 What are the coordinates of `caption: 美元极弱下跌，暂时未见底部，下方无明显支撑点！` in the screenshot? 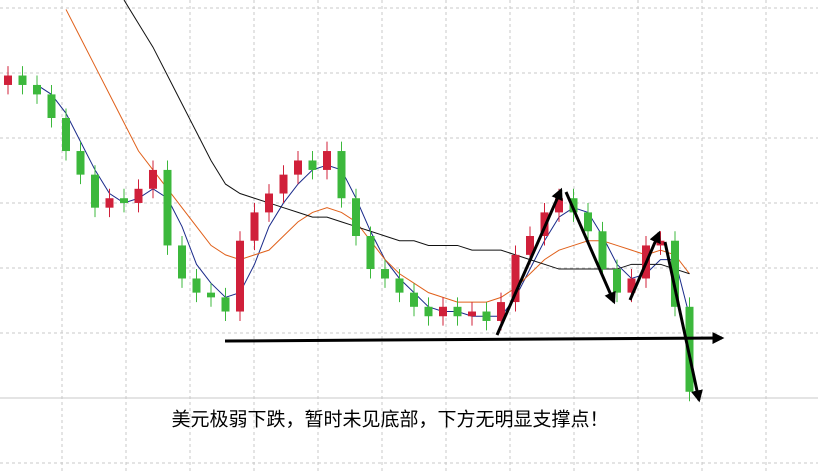 It's located at (389, 420).